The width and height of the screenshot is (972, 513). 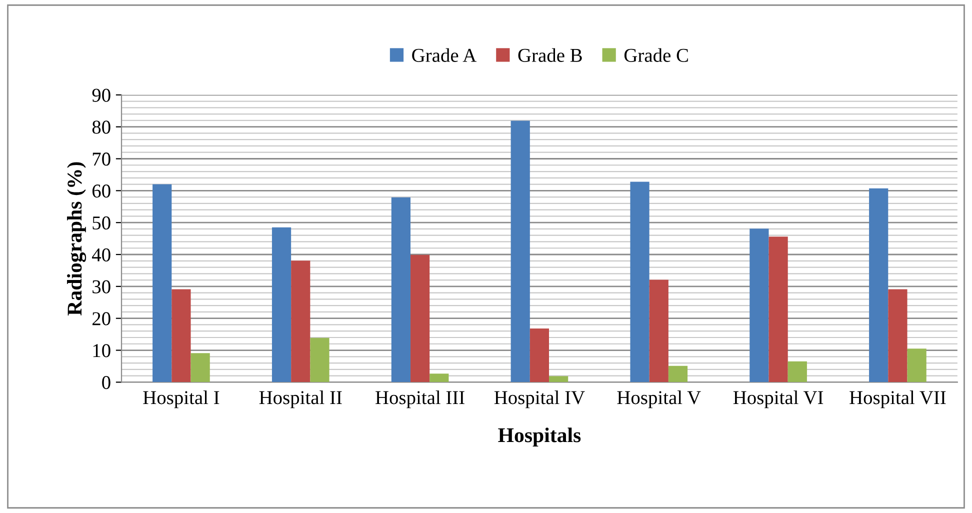 I want to click on x-tick-label: Hospital III, so click(x=420, y=399).